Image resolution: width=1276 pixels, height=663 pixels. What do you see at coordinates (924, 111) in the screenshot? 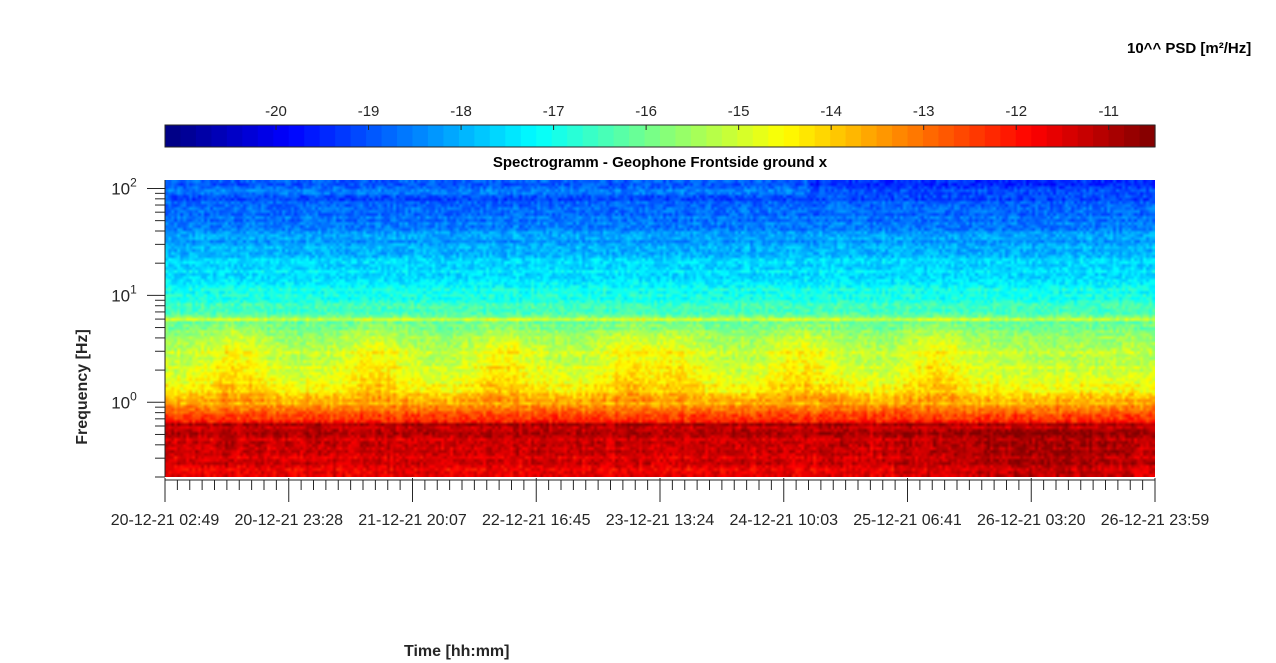
I see `colorbar-tick-label: -13` at bounding box center [924, 111].